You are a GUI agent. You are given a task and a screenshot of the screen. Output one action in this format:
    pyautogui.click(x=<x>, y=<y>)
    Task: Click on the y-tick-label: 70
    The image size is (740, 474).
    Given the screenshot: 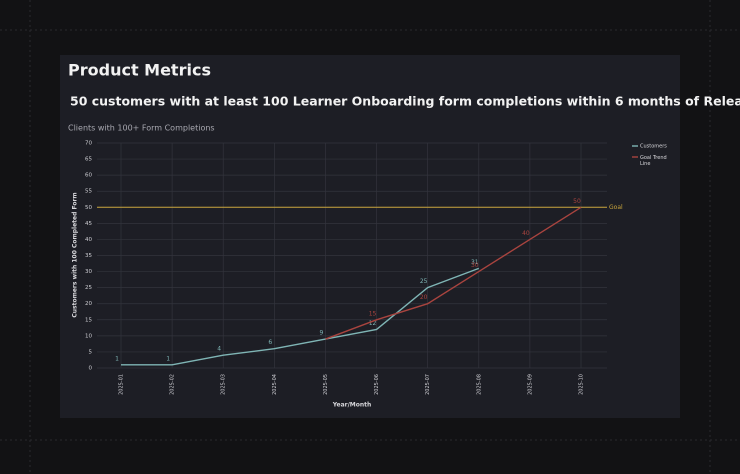 What is the action you would take?
    pyautogui.click(x=88, y=144)
    